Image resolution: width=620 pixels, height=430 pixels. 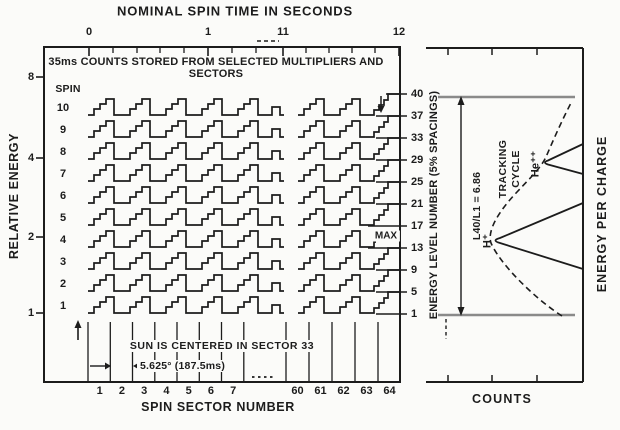 I want to click on spin-number-label: 4, so click(x=63, y=240).